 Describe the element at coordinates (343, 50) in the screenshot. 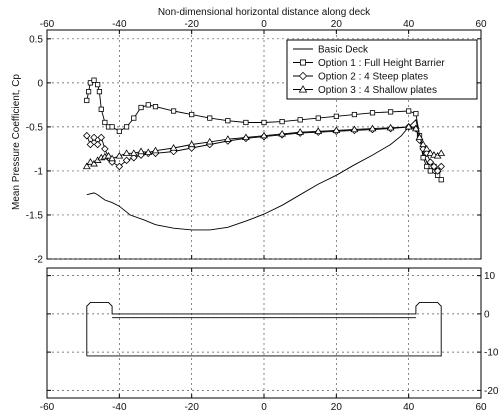

I see `legend-label: Basic Deck` at that location.